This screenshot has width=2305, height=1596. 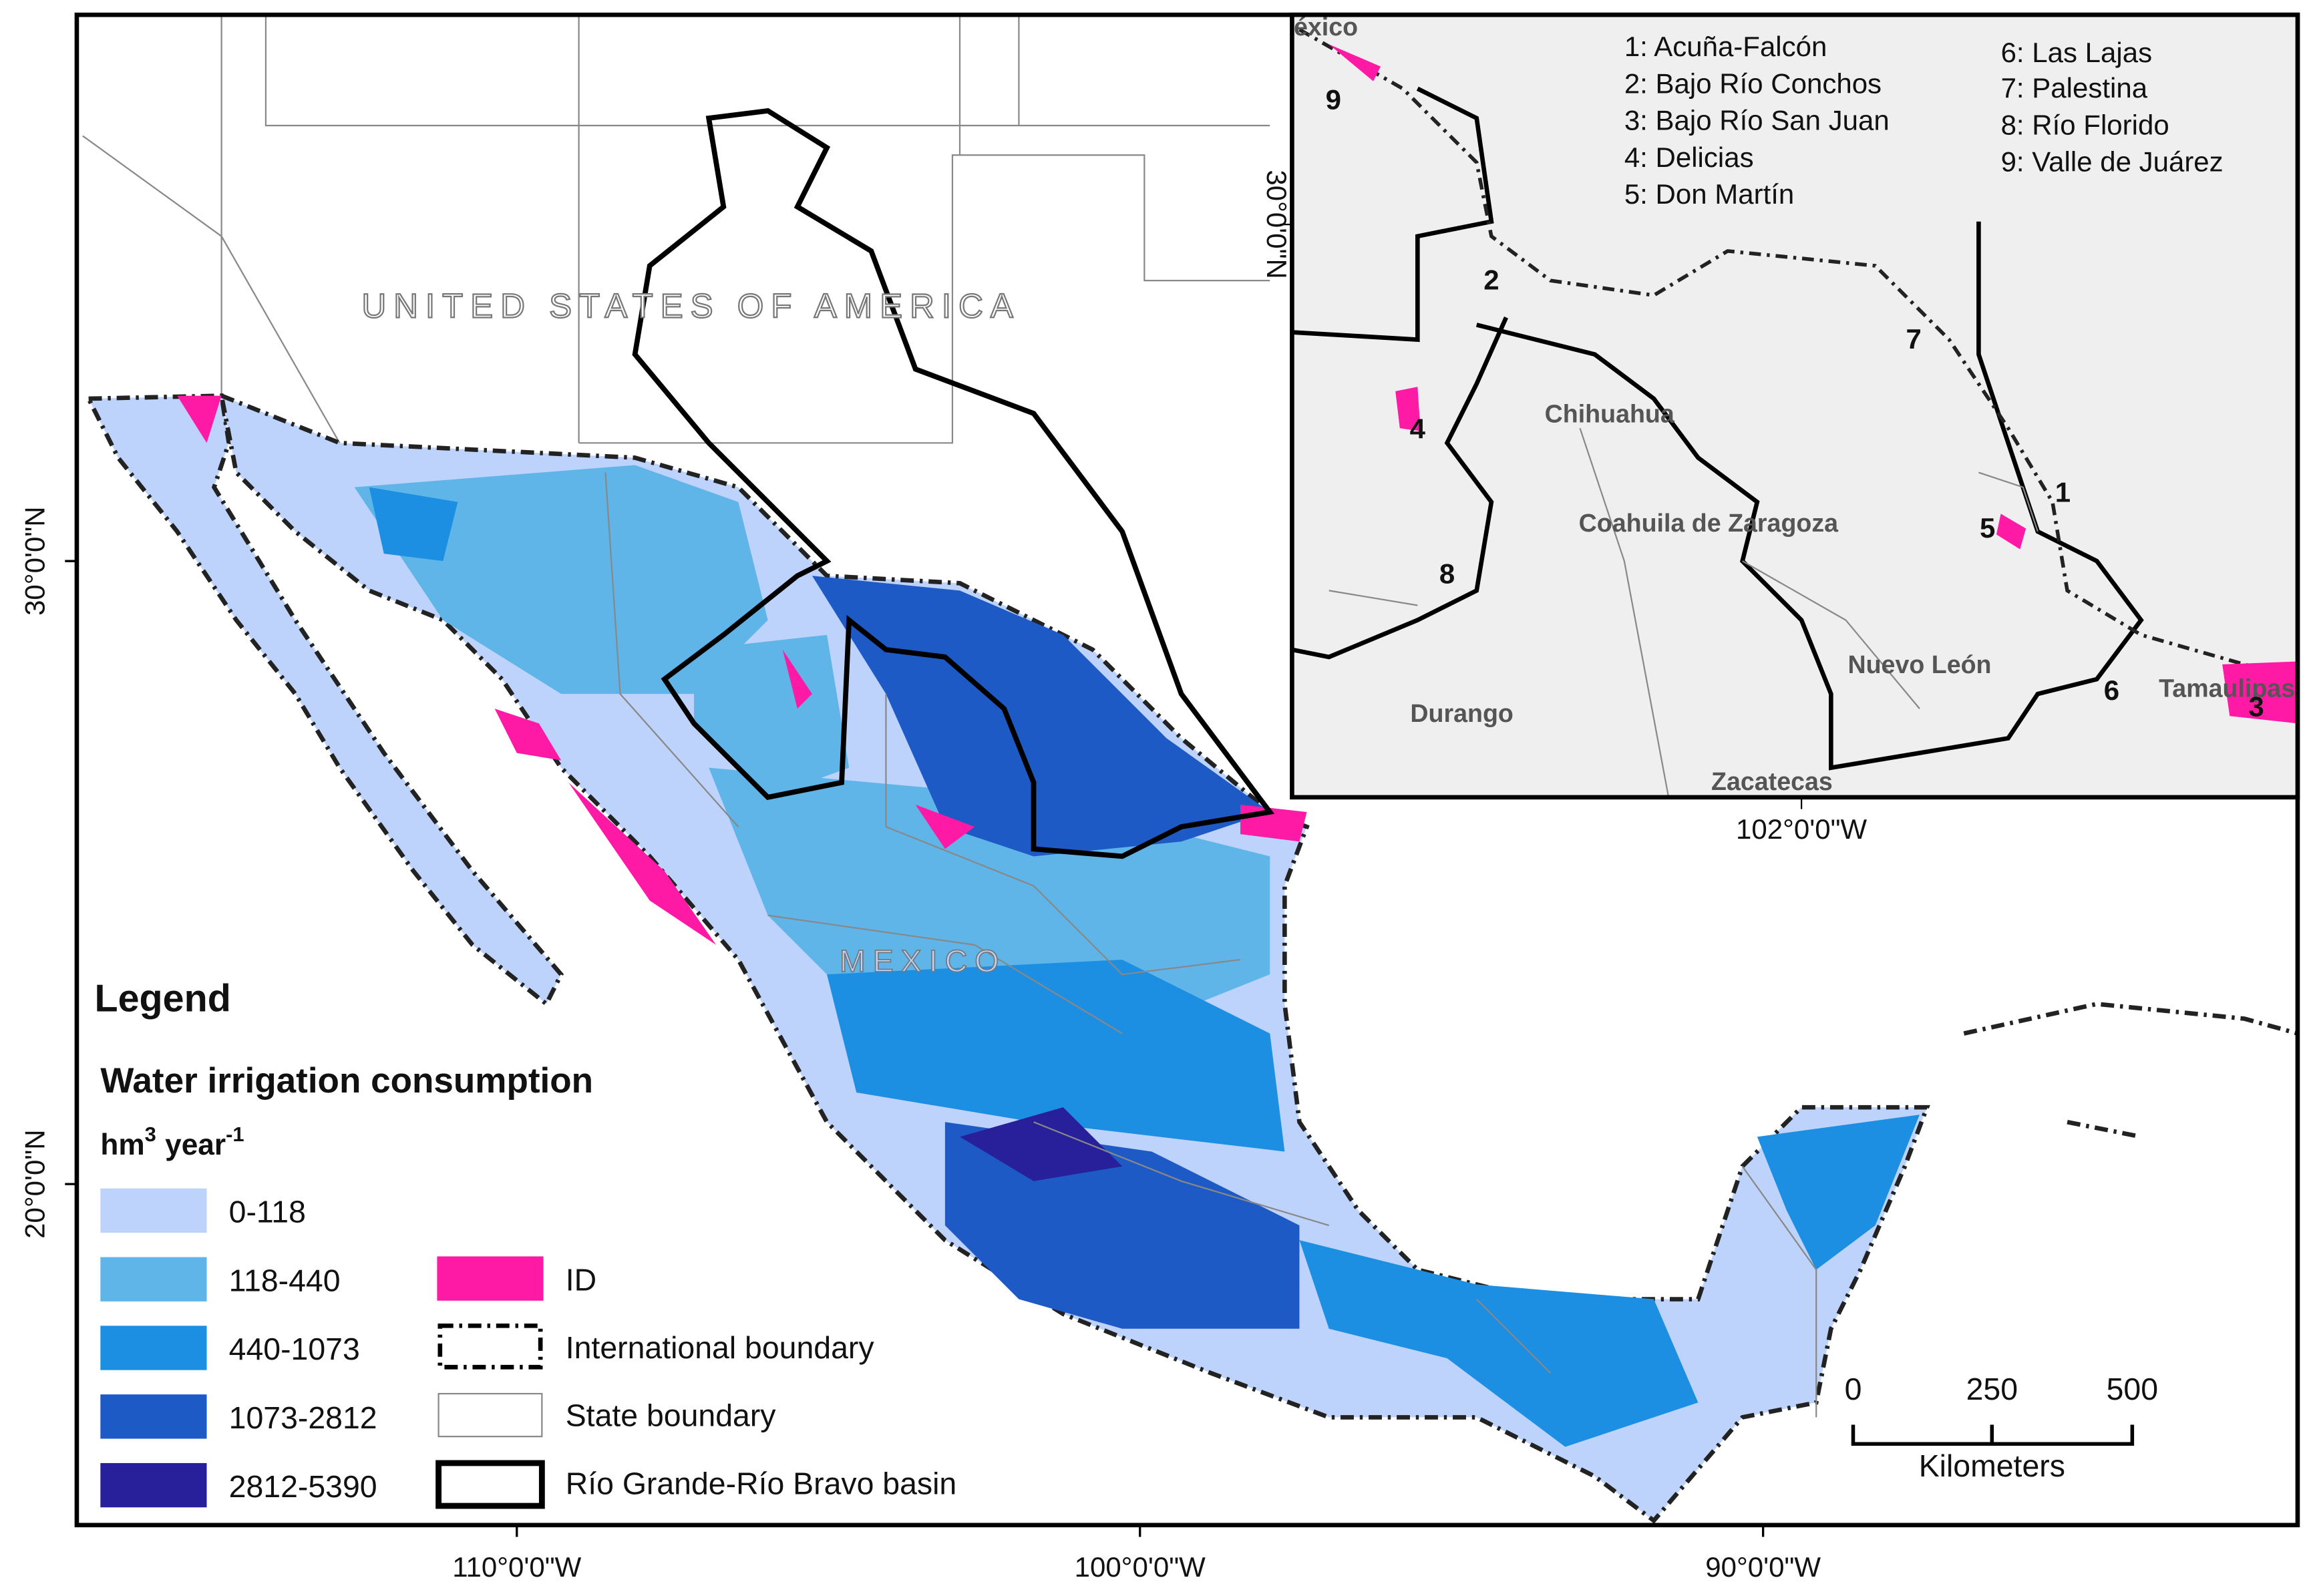 What do you see at coordinates (1709, 523) in the screenshot?
I see `state-label: Coahuila de Zaragoza` at bounding box center [1709, 523].